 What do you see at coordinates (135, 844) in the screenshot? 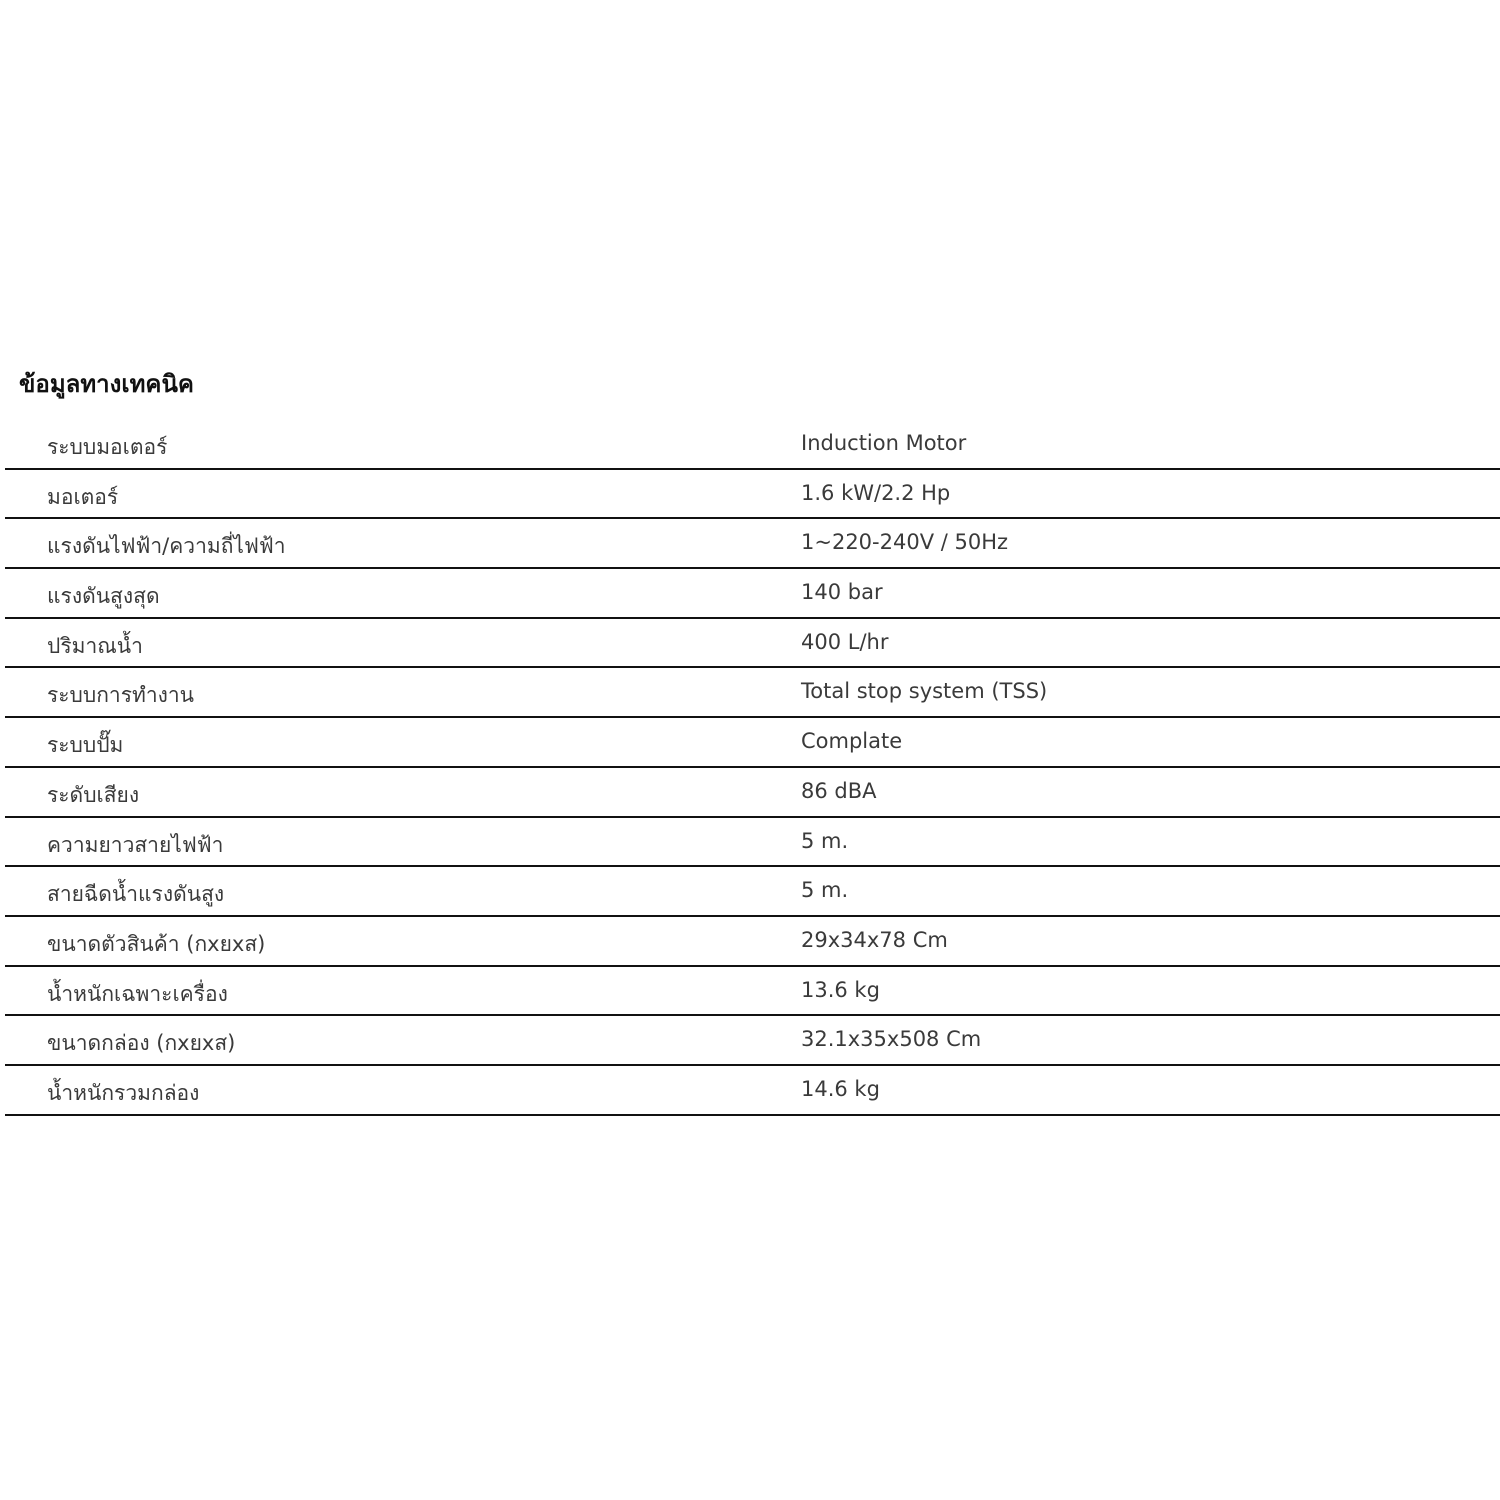
I see `spec-label: ความยาวสายไฟฟ้า` at bounding box center [135, 844].